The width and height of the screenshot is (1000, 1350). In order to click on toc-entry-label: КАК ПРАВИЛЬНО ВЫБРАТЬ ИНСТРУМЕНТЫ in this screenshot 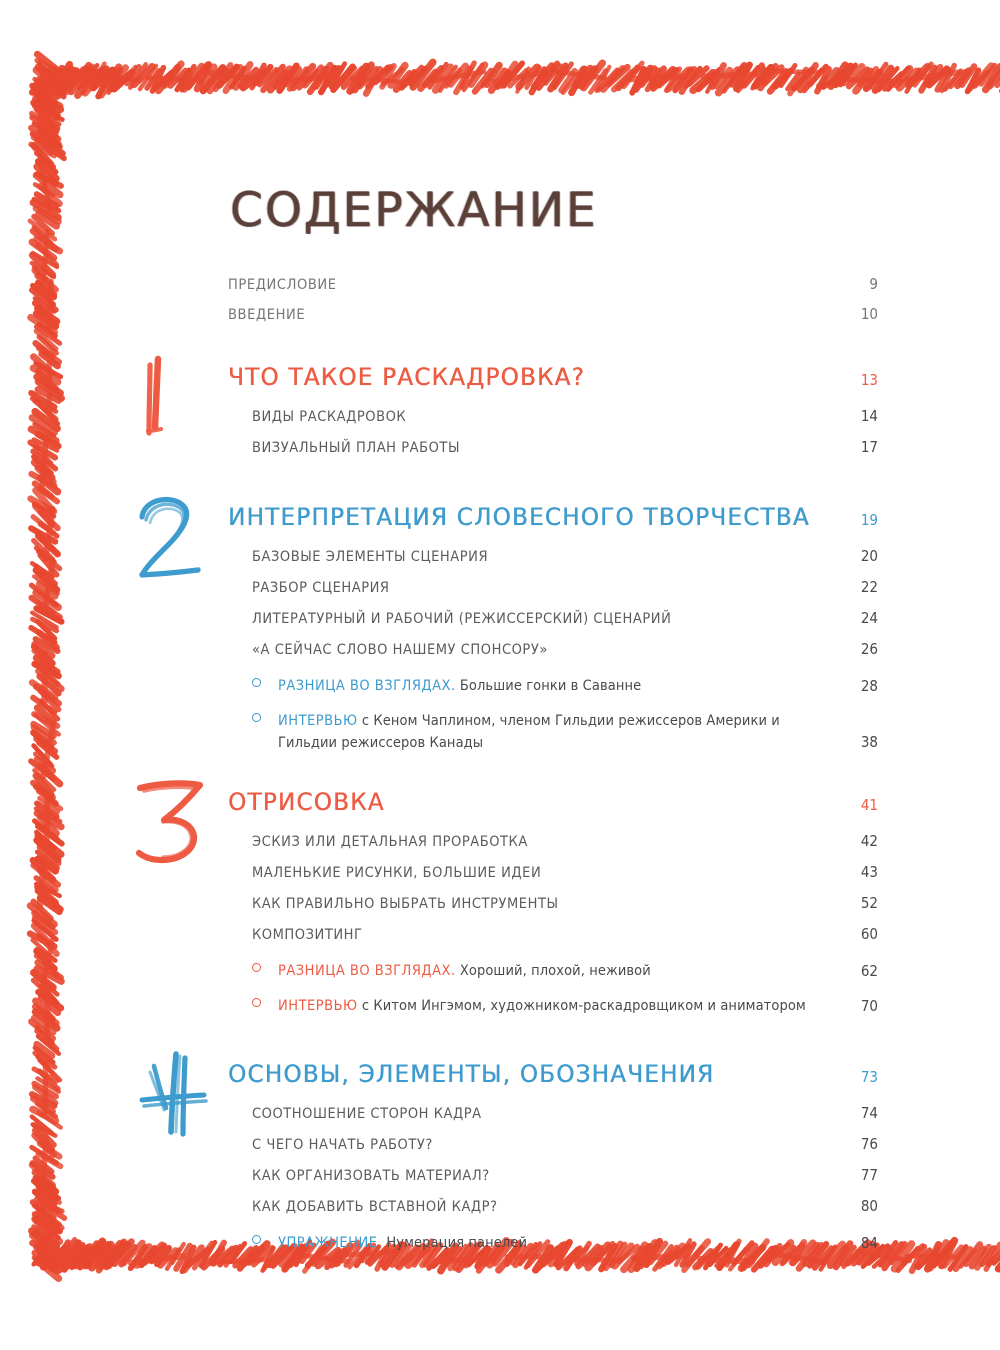, I will do `click(405, 904)`.